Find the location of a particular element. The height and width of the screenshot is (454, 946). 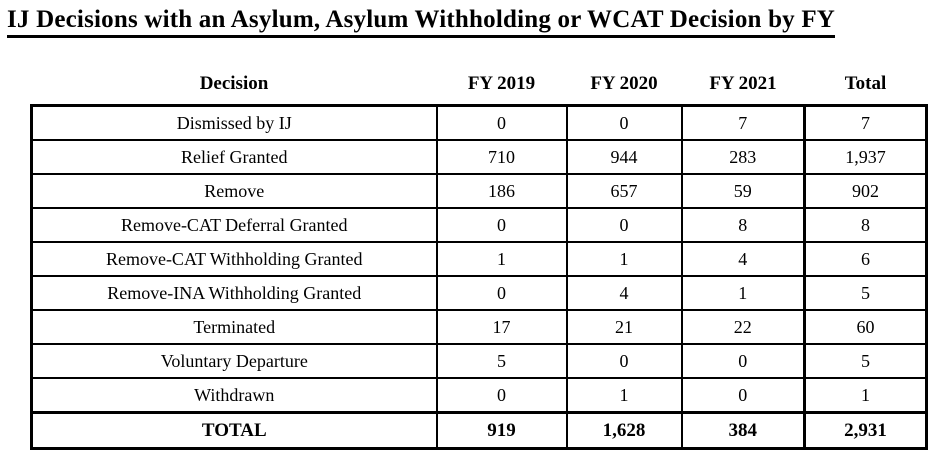

decision-cell: Terminated is located at coordinates (234, 327).